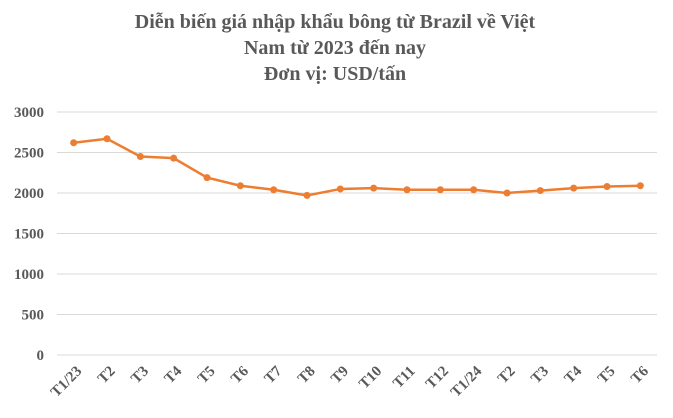 This screenshot has width=673, height=418. What do you see at coordinates (274, 375) in the screenshot?
I see `x-tick-label: T7` at bounding box center [274, 375].